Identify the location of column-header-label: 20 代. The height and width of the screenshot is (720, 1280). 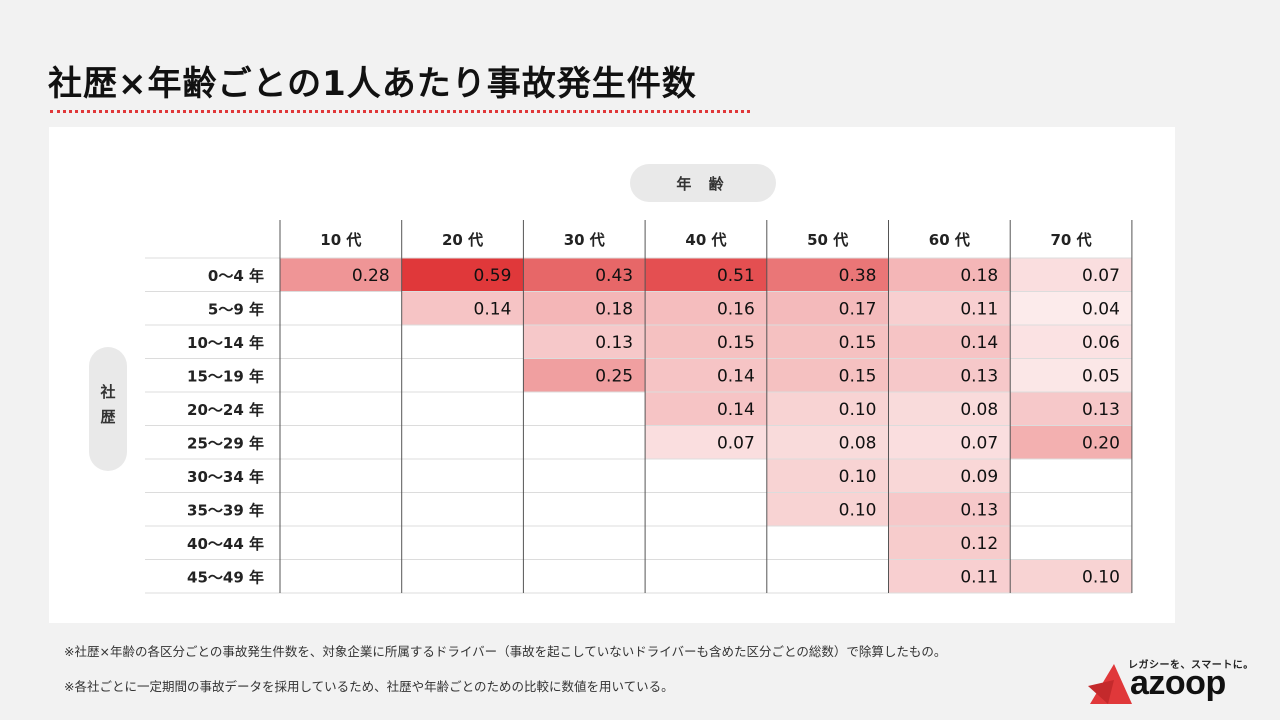
(462, 240).